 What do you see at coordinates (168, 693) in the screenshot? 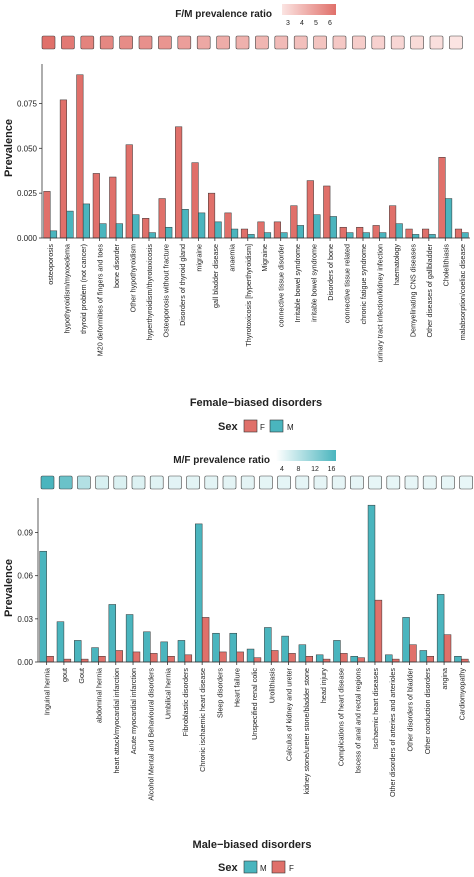
I see `bottom-x-tick-label: Umbilical hernia` at bounding box center [168, 693].